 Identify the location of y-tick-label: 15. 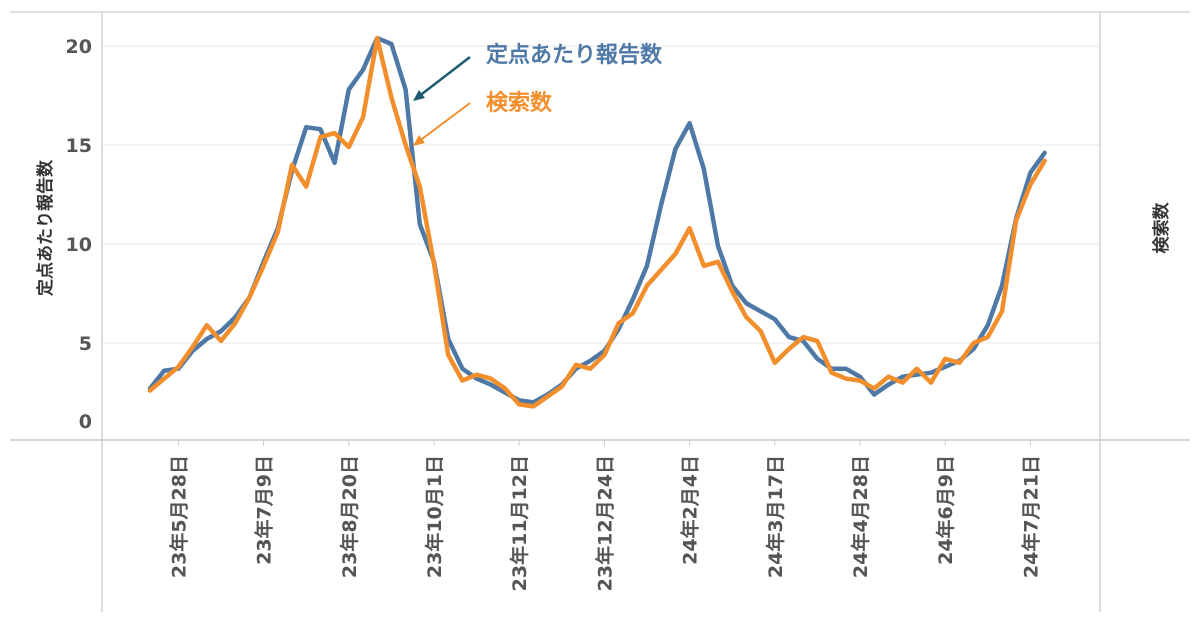
(79, 146).